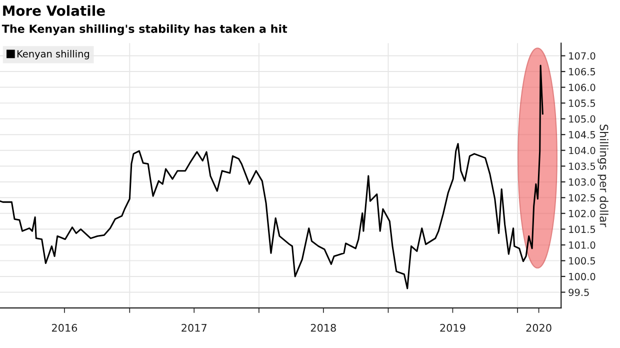 The image size is (620, 348). I want to click on y-tick-label: 102.5, so click(582, 198).